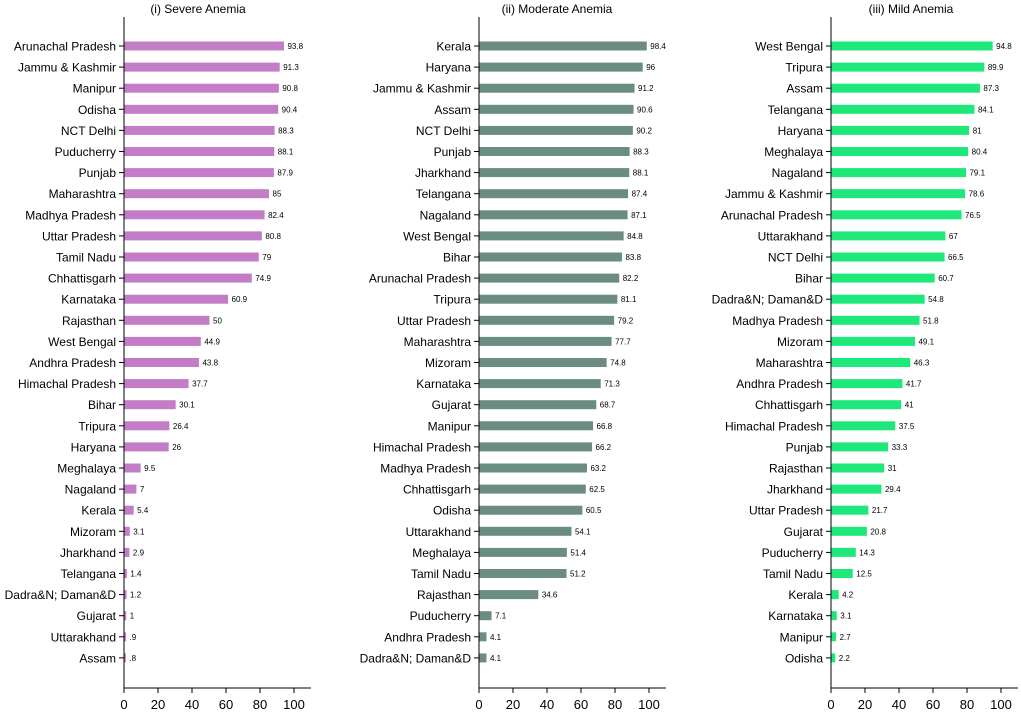 The height and width of the screenshot is (715, 1021). What do you see at coordinates (440, 616) in the screenshot?
I see `chart-2-category-label: Puducherry` at bounding box center [440, 616].